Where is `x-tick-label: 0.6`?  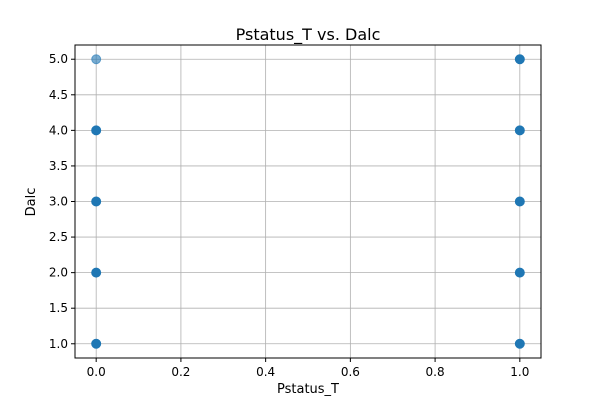 x-tick-label: 0.6 is located at coordinates (350, 372).